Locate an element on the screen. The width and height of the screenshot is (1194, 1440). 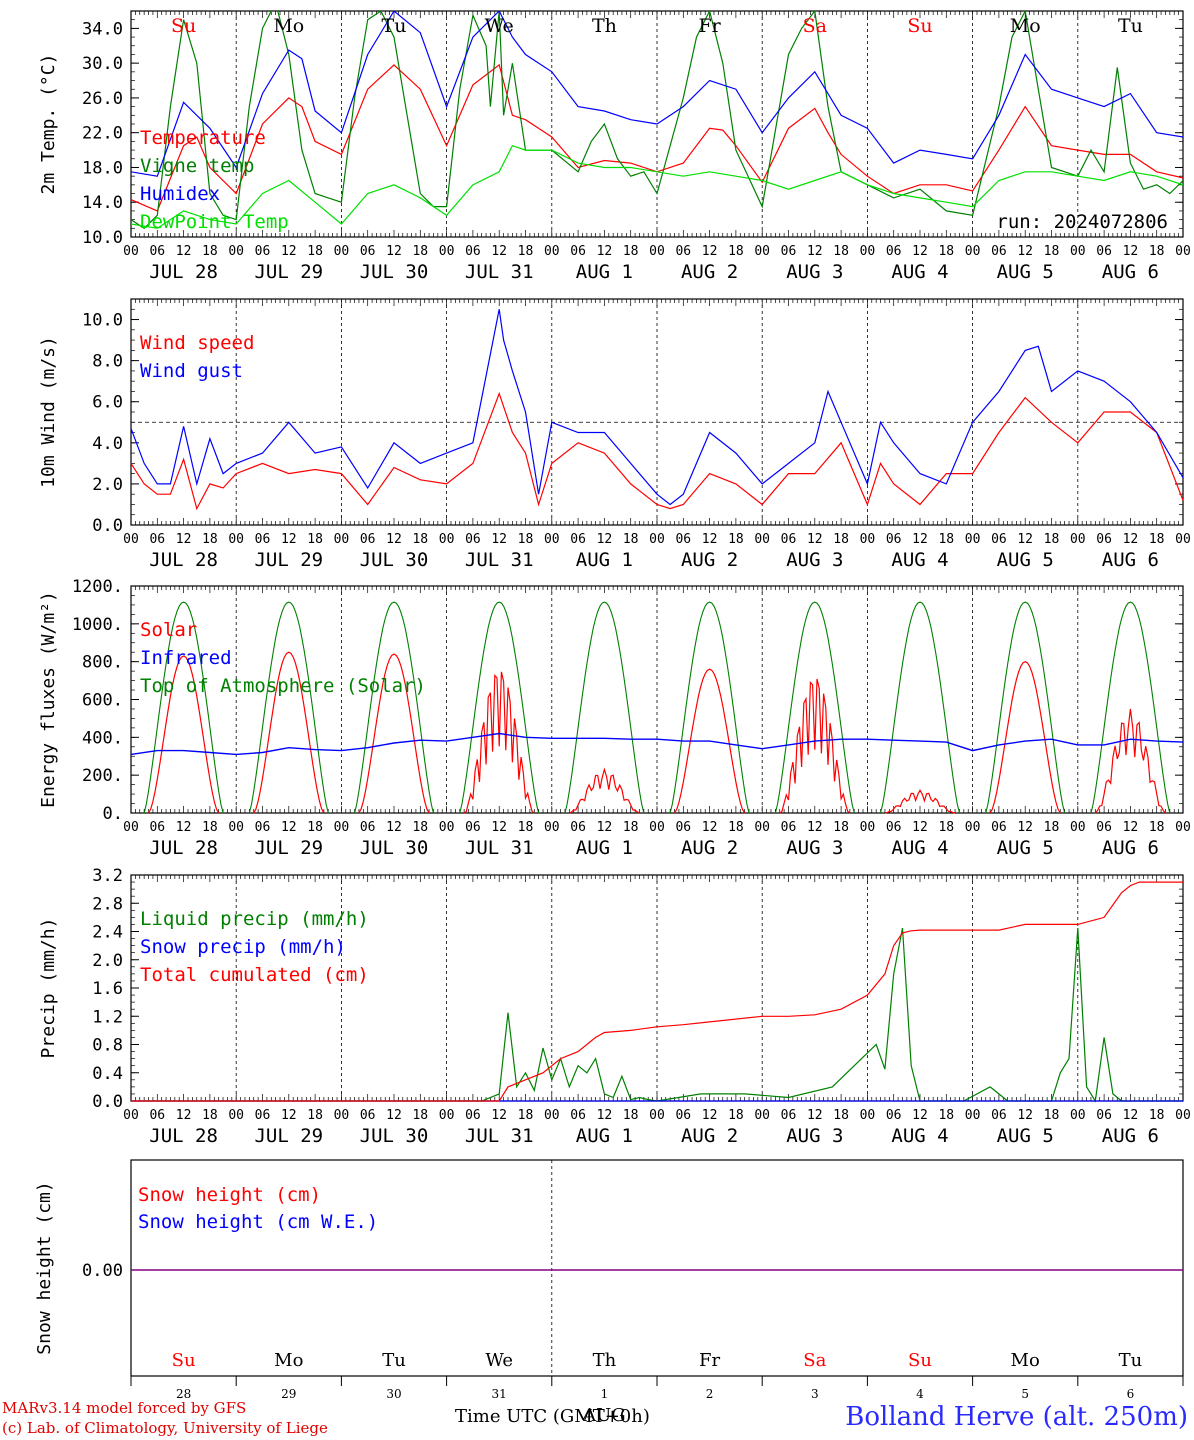
series-total_cum is located at coordinates (657, 991).